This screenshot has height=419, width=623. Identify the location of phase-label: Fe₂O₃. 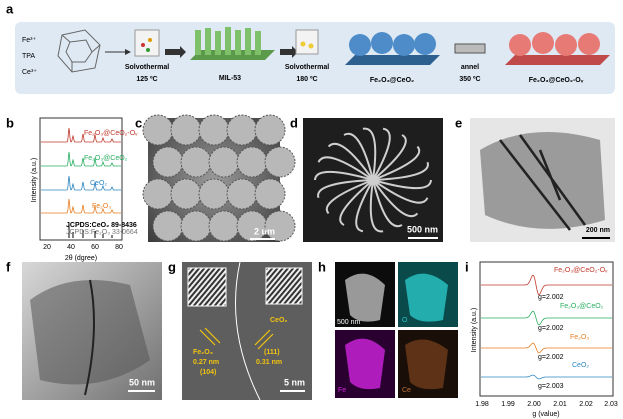
(203, 352).